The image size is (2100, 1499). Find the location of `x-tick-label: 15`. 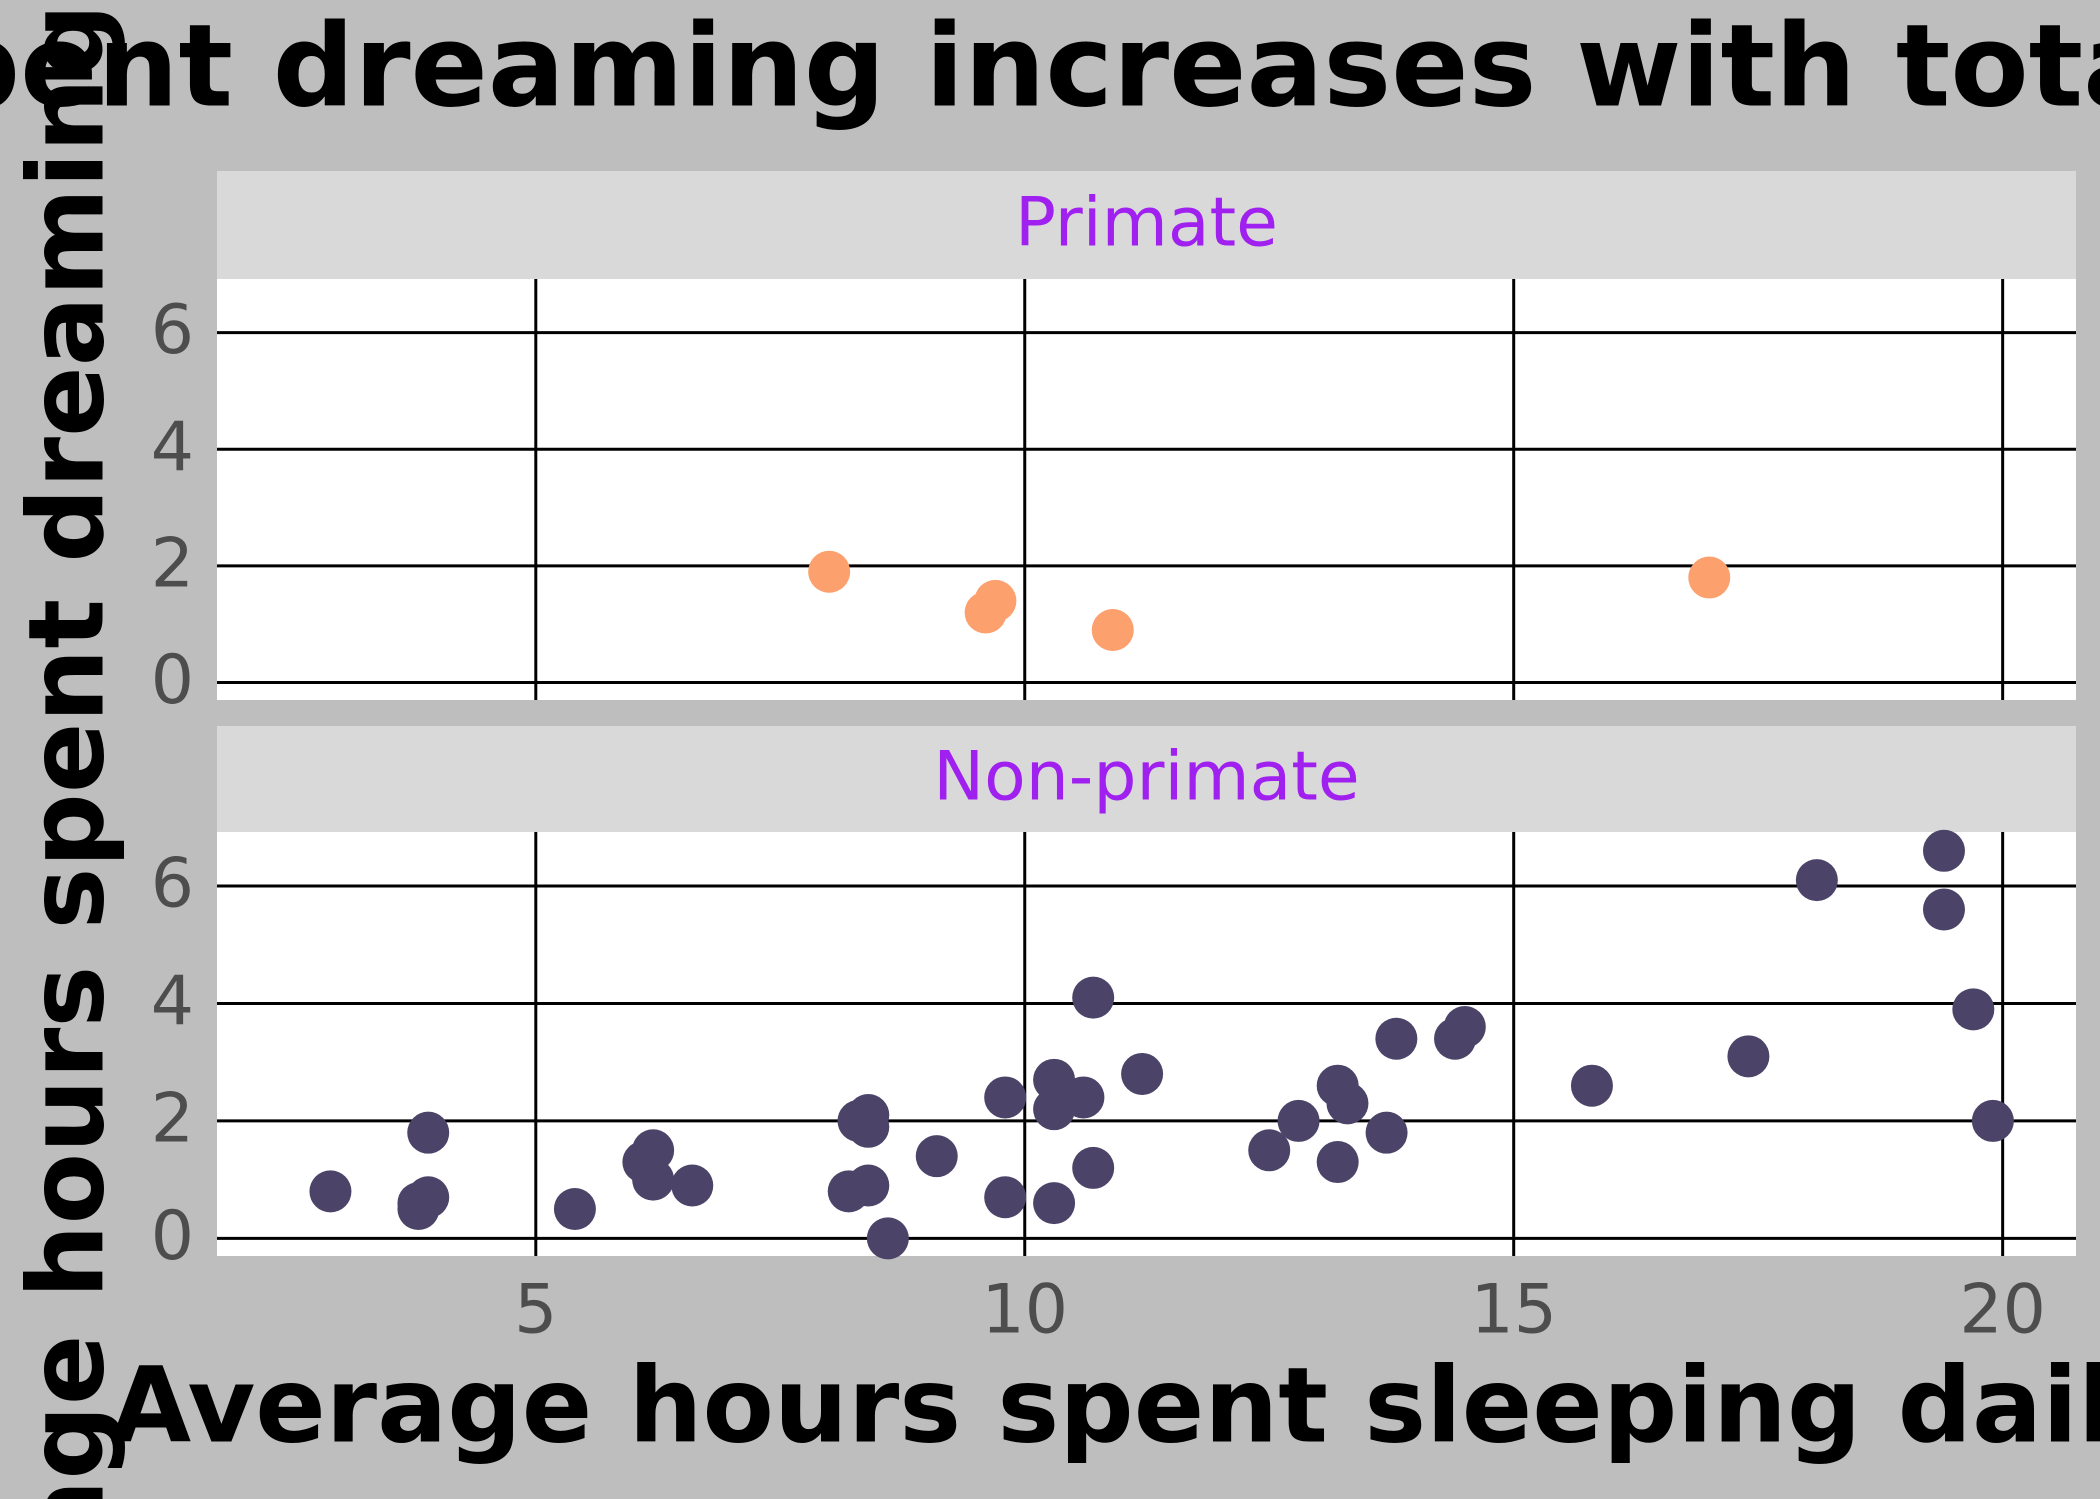

x-tick-label: 15 is located at coordinates (1513, 1310).